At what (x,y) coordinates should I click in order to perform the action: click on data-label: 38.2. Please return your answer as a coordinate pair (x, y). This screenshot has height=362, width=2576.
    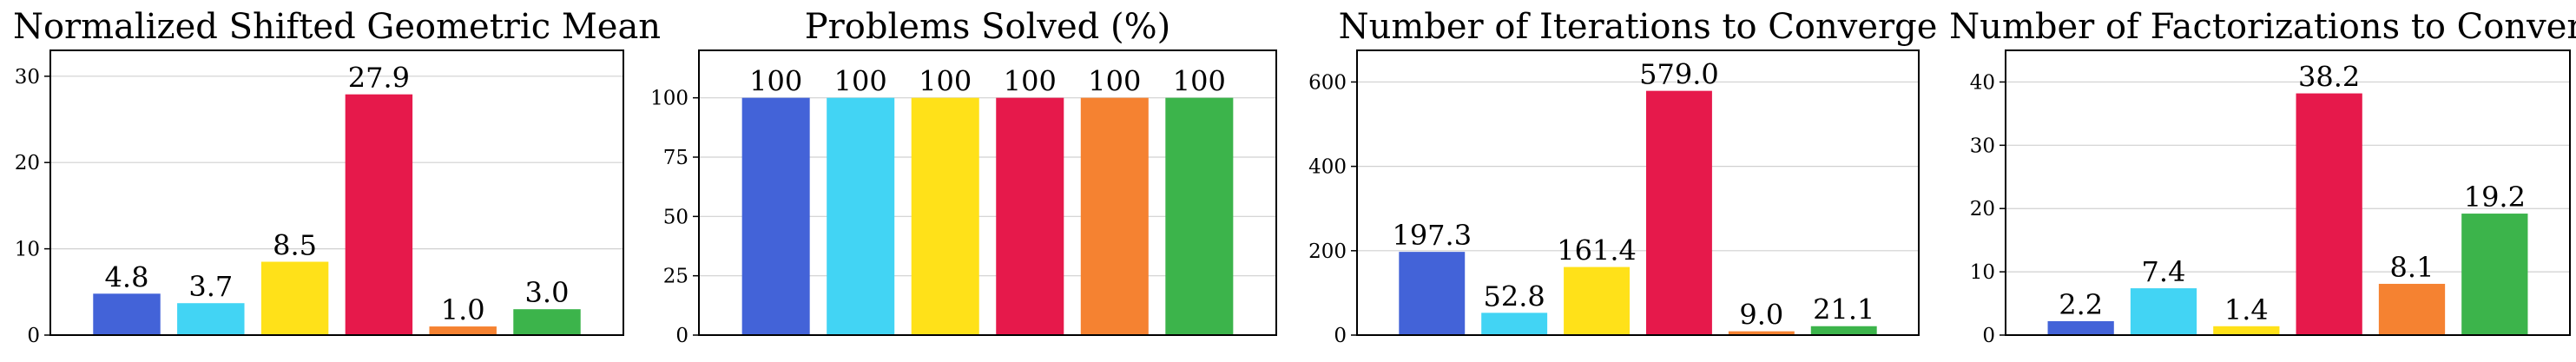
    Looking at the image, I should click on (2329, 77).